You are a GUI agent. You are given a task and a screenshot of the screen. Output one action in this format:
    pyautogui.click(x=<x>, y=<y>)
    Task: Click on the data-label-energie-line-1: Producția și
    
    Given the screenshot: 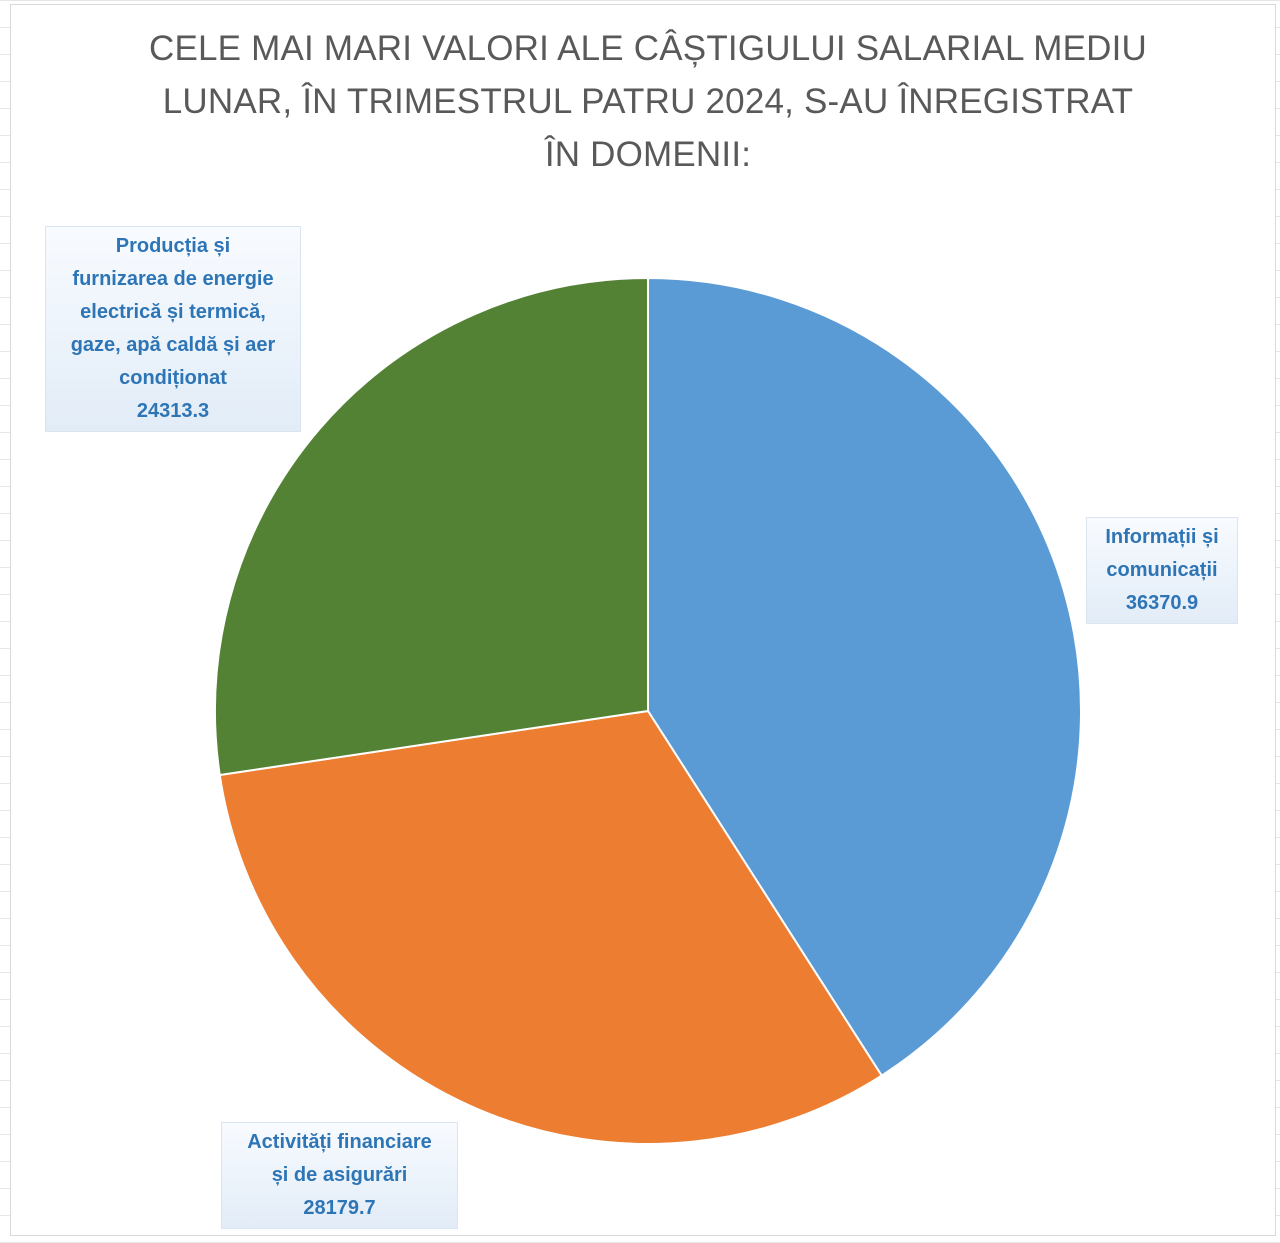 What is the action you would take?
    pyautogui.click(x=173, y=246)
    